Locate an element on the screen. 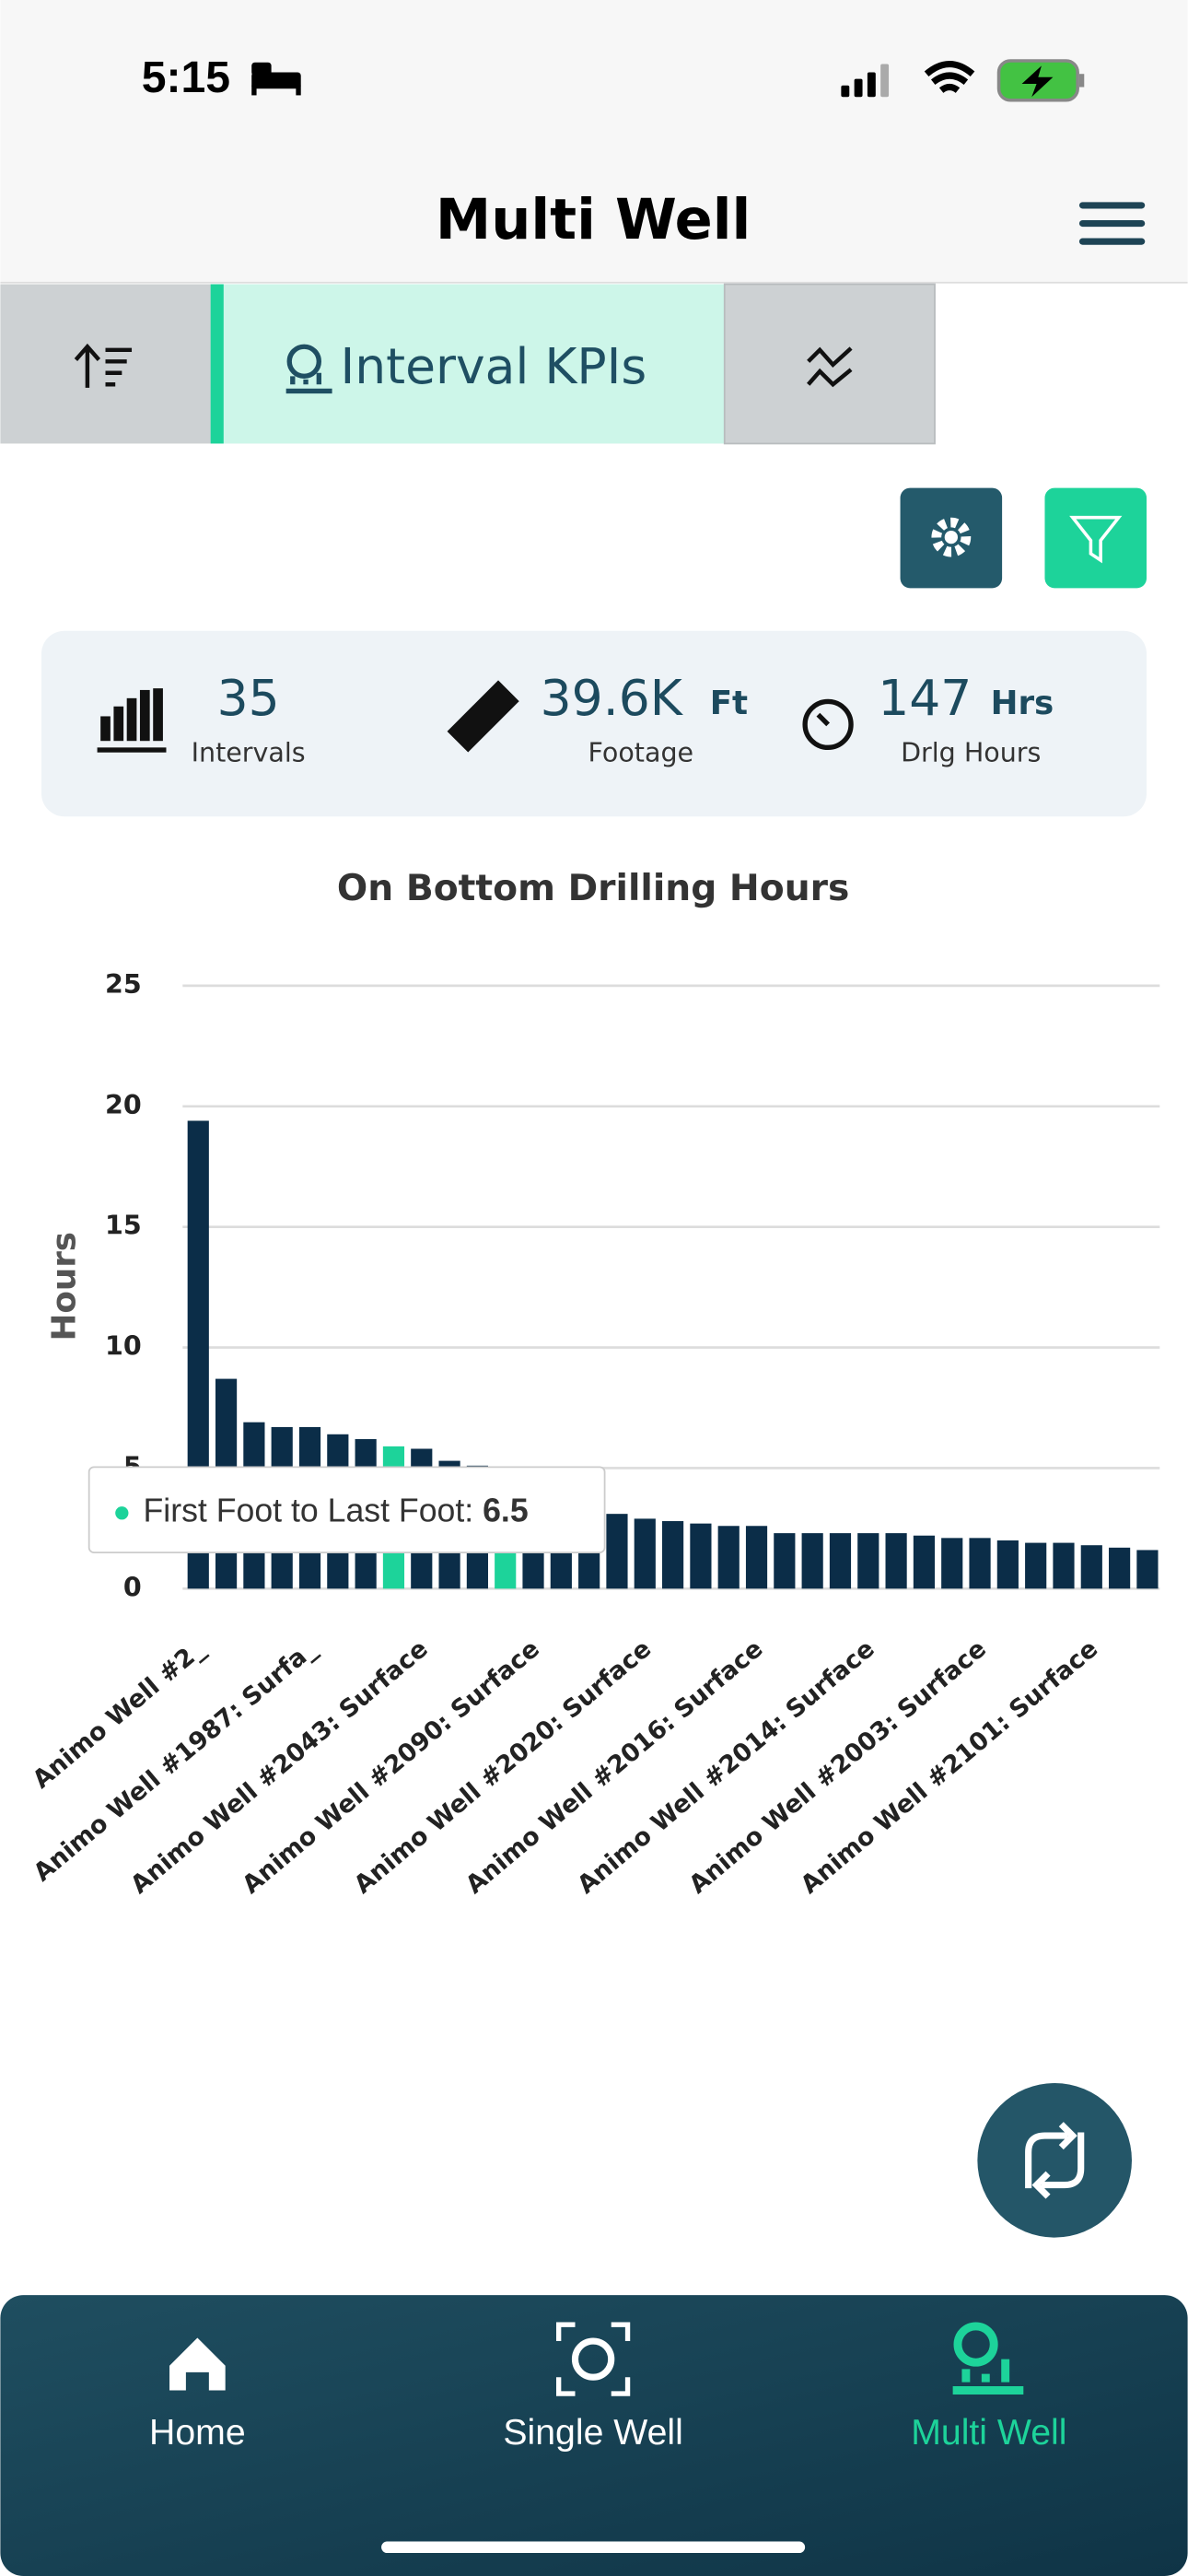  kpi-card is located at coordinates (594, 723).